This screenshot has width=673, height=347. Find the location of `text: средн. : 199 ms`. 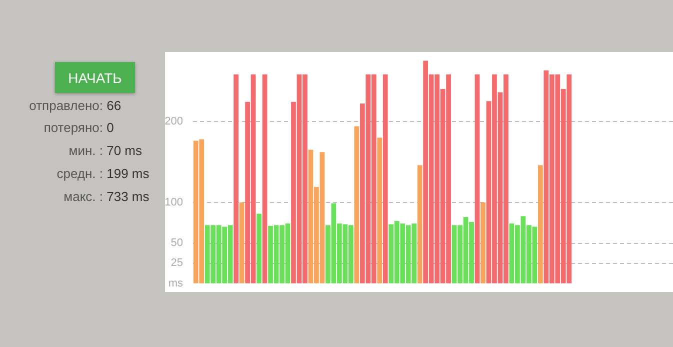

text: средн. : 199 ms is located at coordinates (103, 173).